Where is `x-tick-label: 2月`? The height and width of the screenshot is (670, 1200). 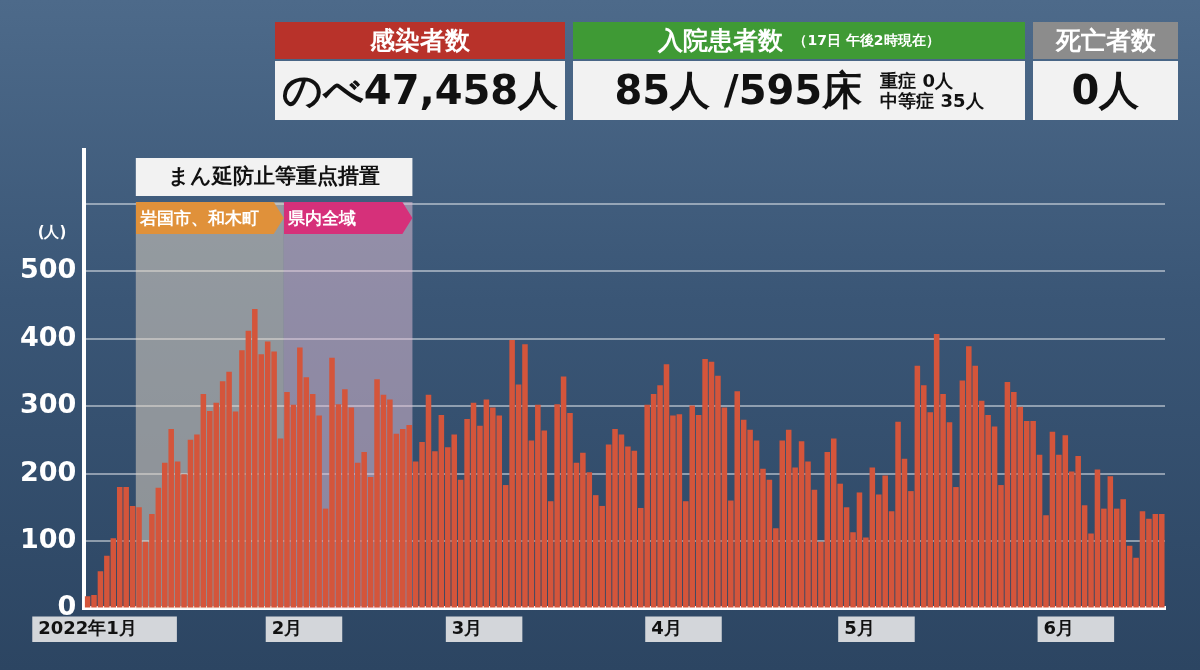 x-tick-label: 2月 is located at coordinates (287, 627).